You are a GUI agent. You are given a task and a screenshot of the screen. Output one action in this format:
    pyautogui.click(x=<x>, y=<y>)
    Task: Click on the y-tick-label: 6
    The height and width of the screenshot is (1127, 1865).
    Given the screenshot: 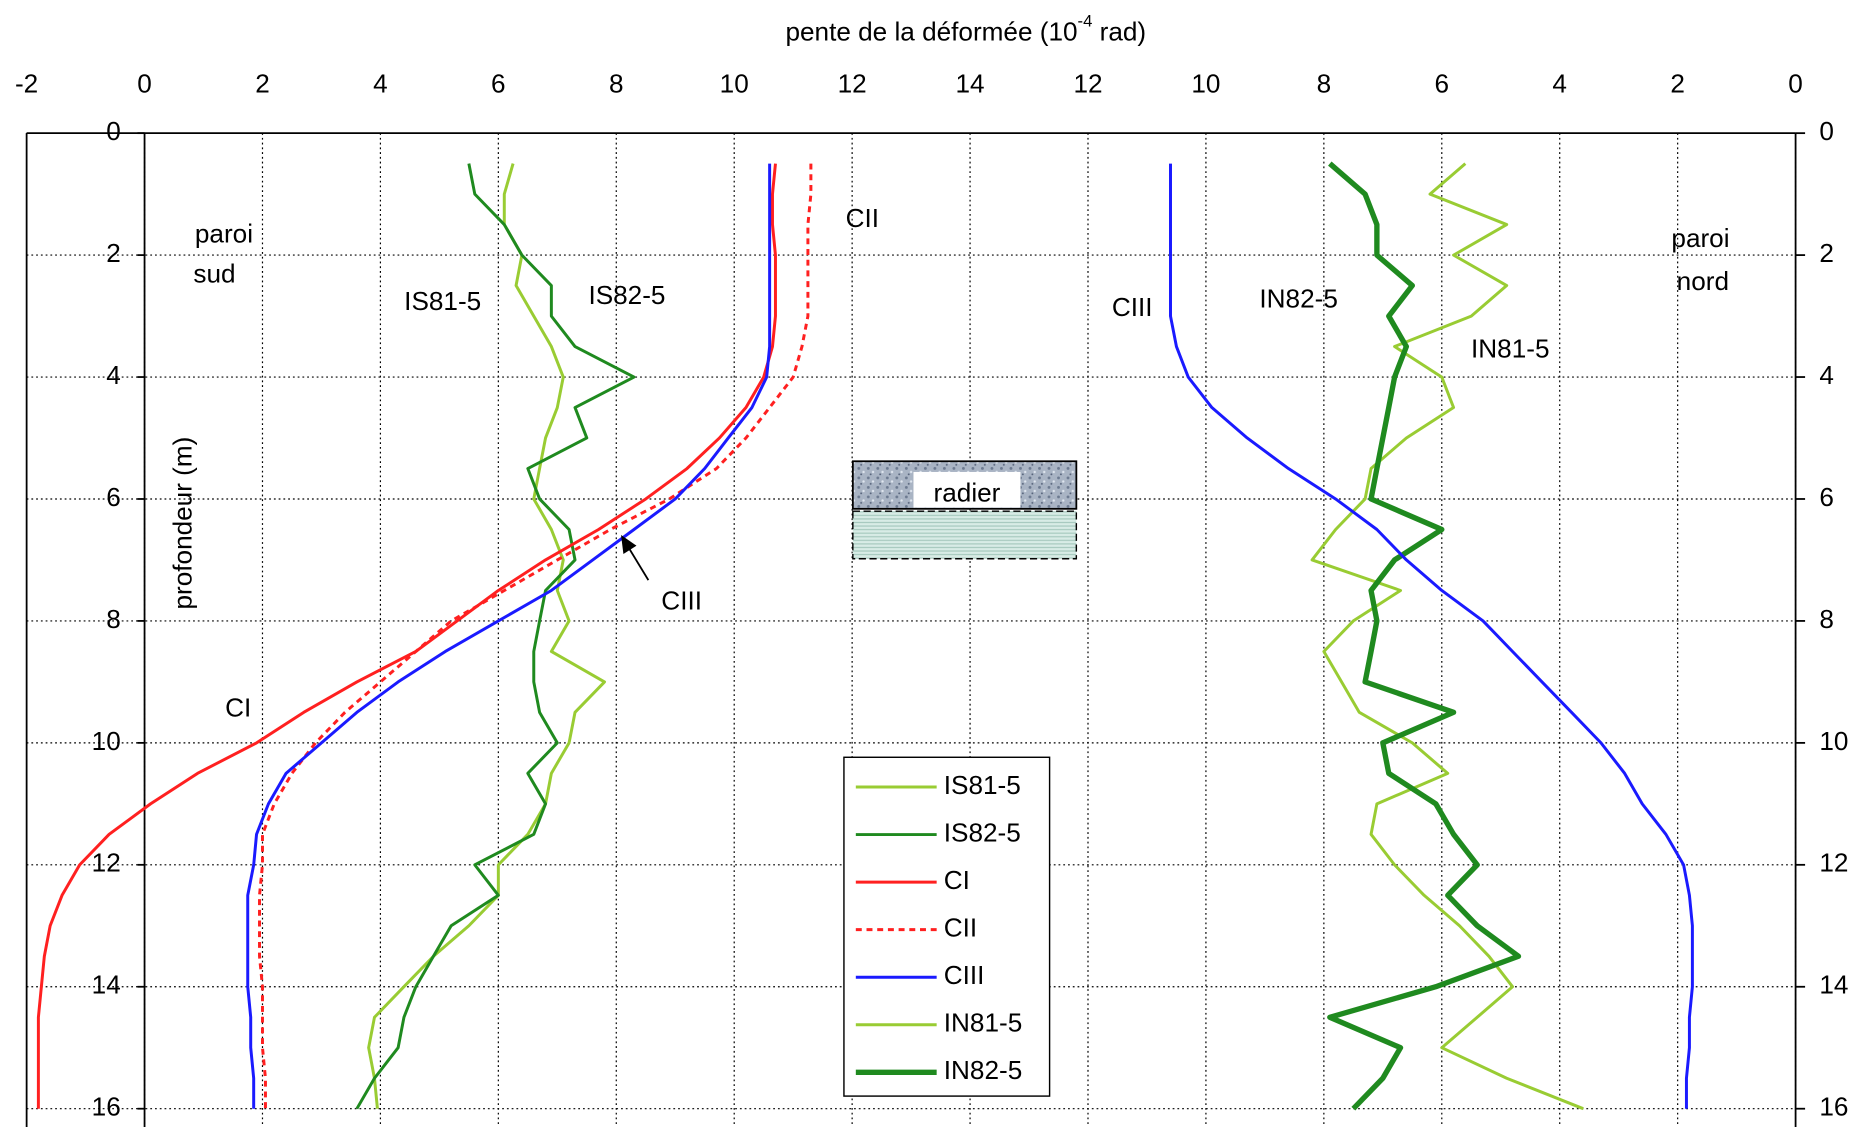 What is the action you would take?
    pyautogui.click(x=113, y=497)
    